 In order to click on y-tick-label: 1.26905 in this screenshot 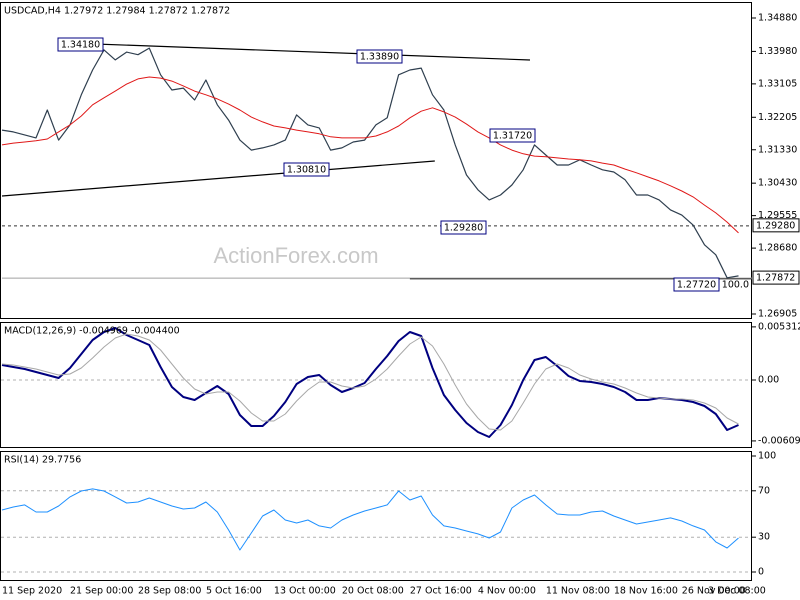, I will do `click(777, 313)`.